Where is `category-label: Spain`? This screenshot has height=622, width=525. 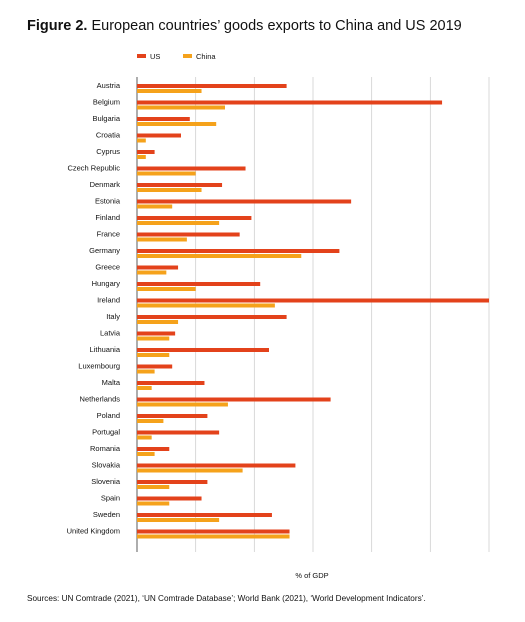
category-label: Spain is located at coordinates (110, 497).